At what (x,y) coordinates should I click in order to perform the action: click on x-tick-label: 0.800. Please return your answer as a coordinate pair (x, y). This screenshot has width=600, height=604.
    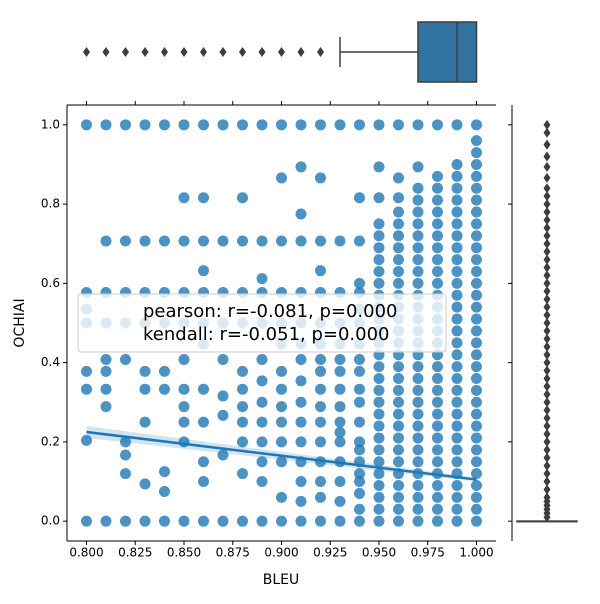
    Looking at the image, I should click on (86, 553).